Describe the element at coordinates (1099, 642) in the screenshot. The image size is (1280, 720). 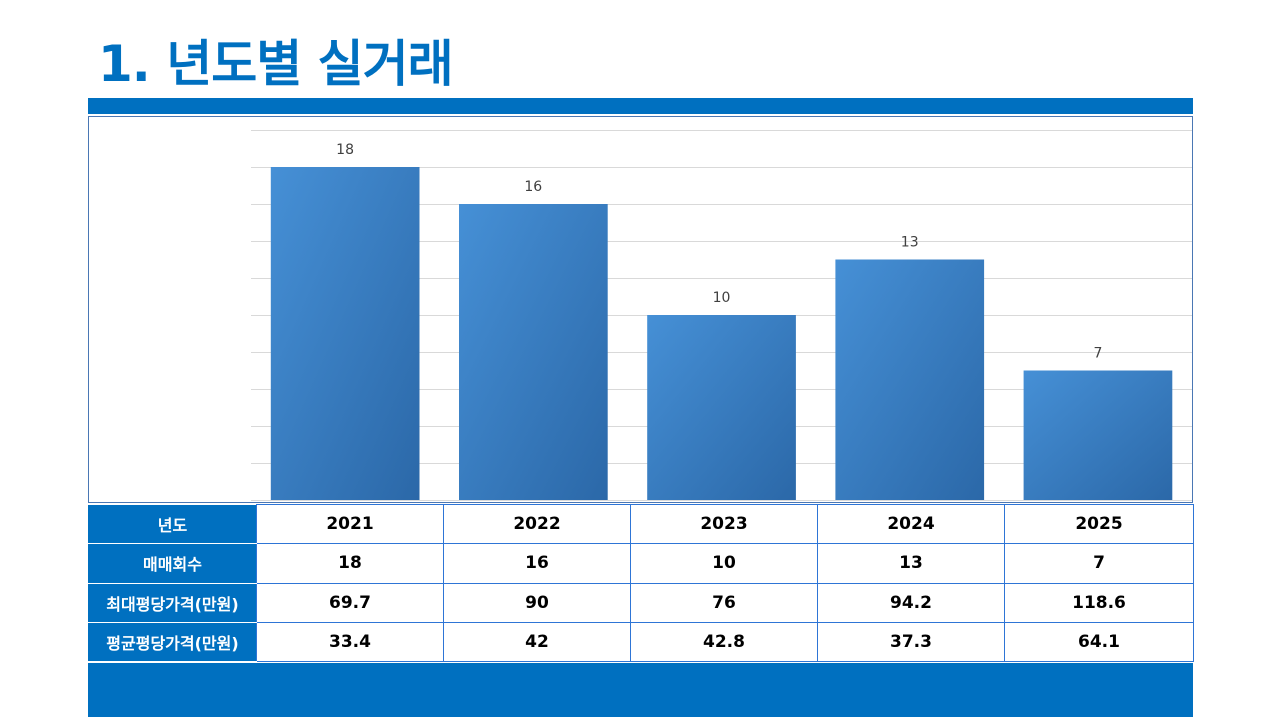
I see `table-cell: 64.1` at that location.